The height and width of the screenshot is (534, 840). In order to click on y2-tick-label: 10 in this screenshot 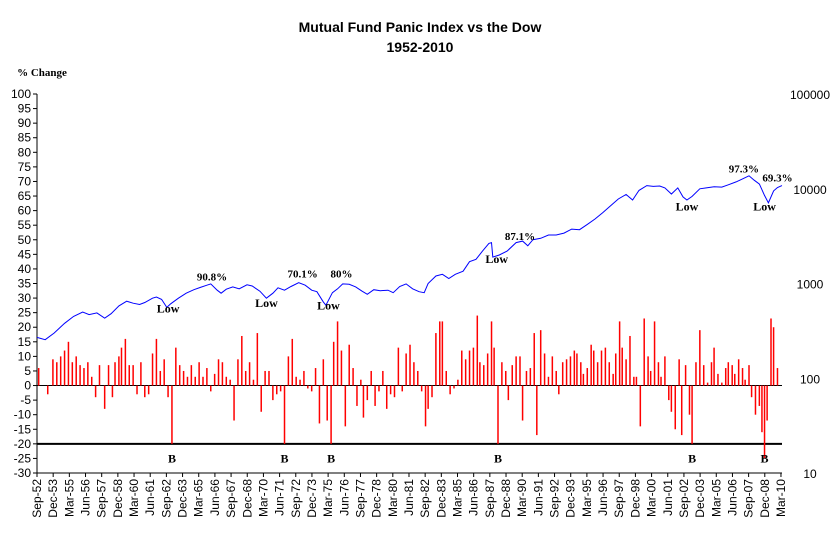, I will do `click(810, 474)`.